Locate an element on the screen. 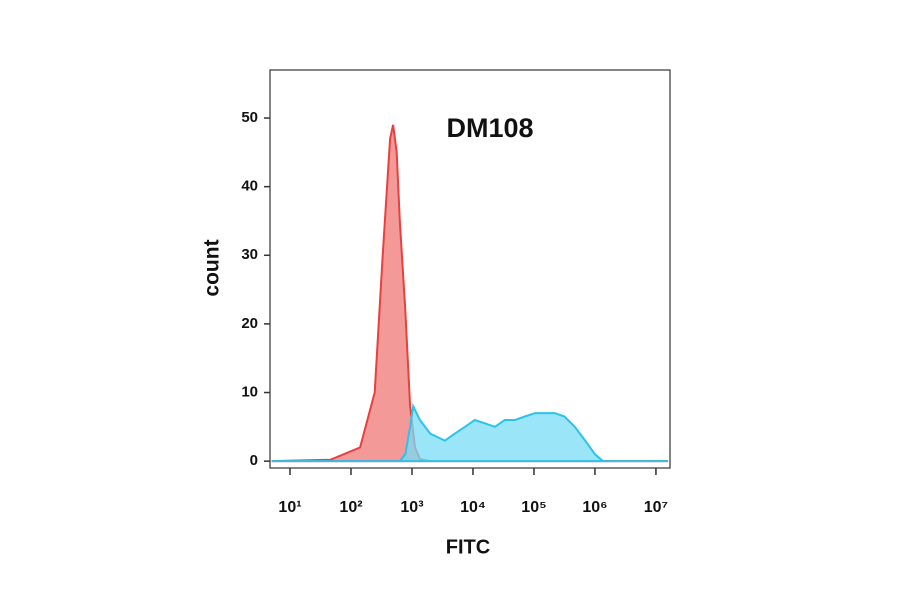 The width and height of the screenshot is (900, 599). x-tick-label: 10³ is located at coordinates (411, 507).